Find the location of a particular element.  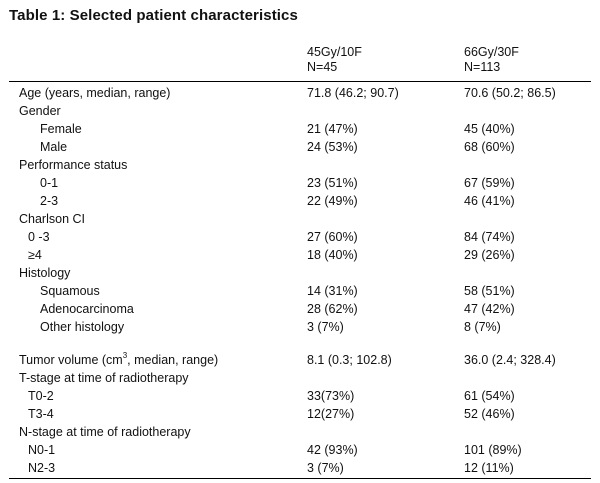

table-row: T-stage at time of radiotherapy is located at coordinates (300, 378).